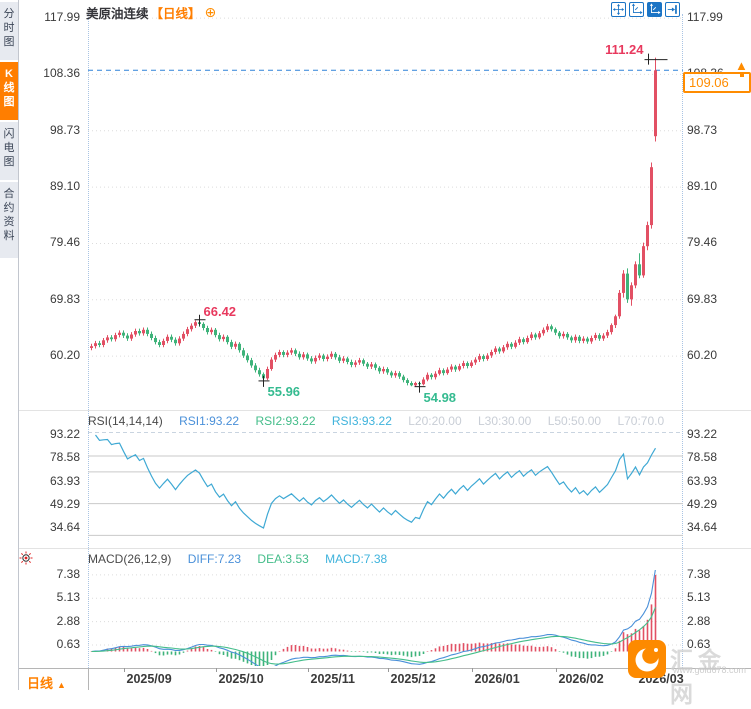 The width and height of the screenshot is (751, 709). What do you see at coordinates (741, 65) in the screenshot?
I see `price-up-arrow-icon: ▲` at bounding box center [741, 65].